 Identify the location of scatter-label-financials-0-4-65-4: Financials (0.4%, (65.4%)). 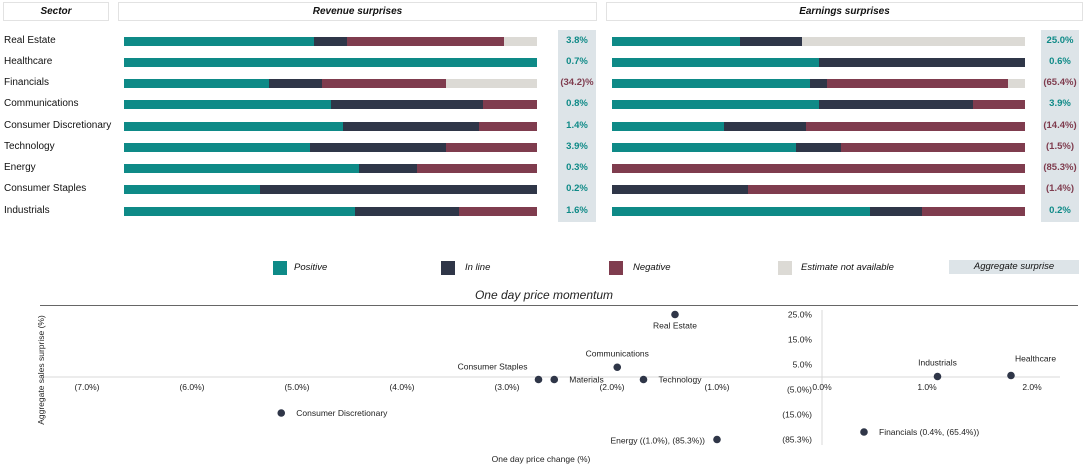
(929, 432).